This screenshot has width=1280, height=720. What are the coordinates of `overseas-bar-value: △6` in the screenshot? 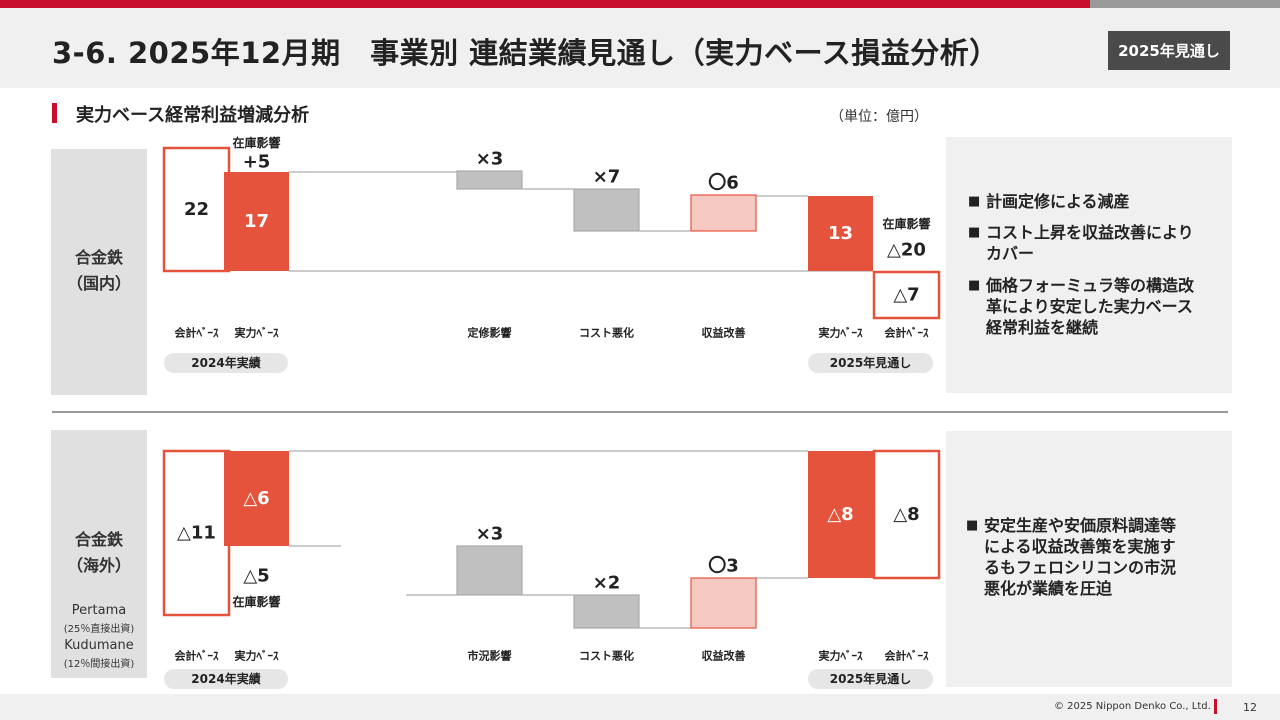 It's located at (256, 498).